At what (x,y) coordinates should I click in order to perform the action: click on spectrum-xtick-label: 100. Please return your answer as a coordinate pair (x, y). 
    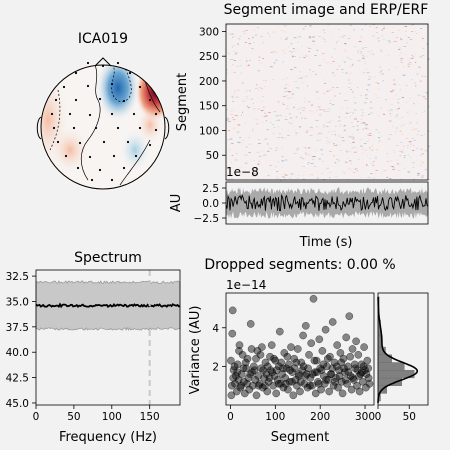
    Looking at the image, I should click on (112, 417).